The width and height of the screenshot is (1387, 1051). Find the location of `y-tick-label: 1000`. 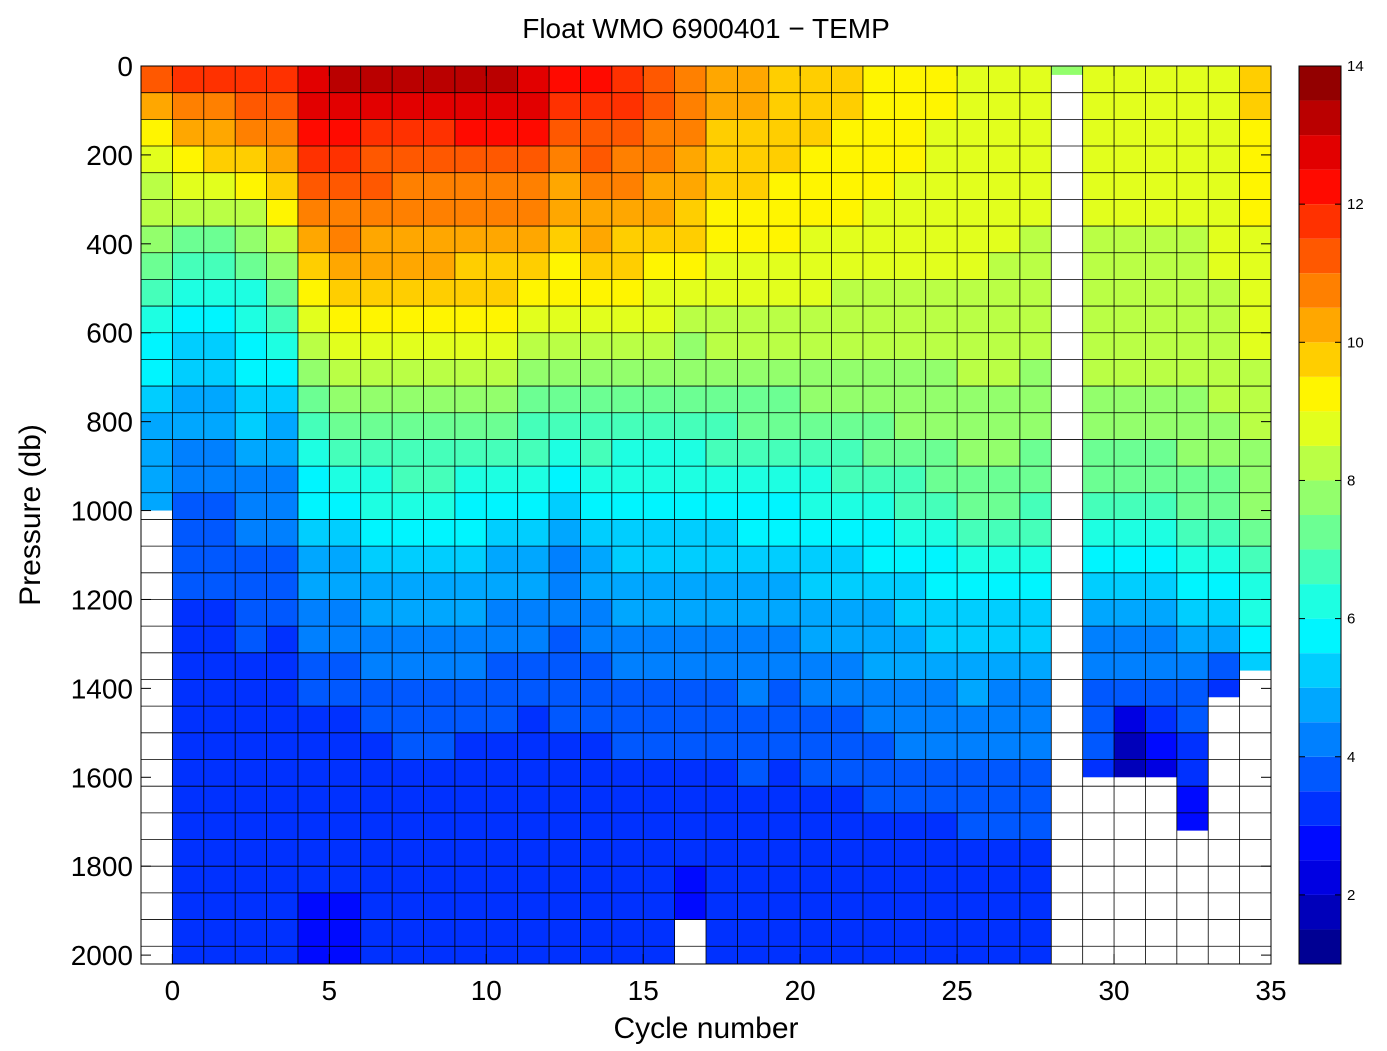

y-tick-label: 1000 is located at coordinates (102, 511).